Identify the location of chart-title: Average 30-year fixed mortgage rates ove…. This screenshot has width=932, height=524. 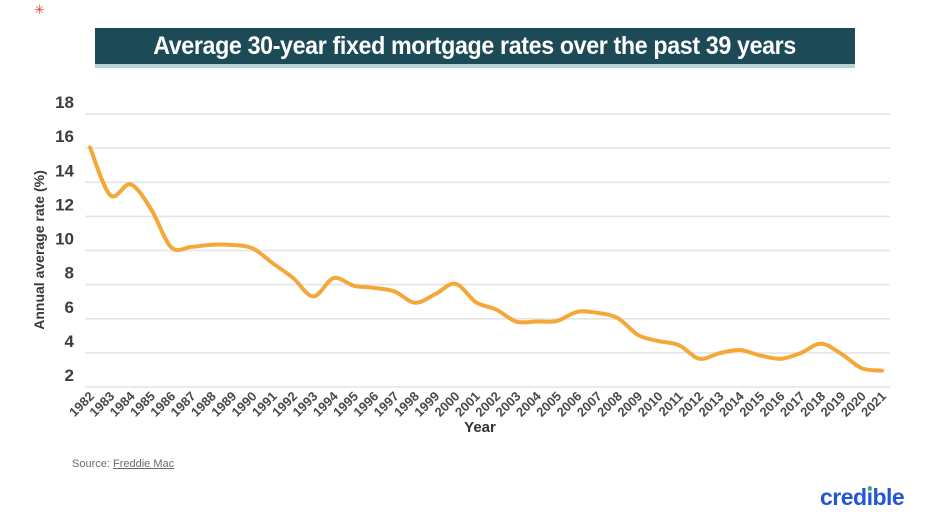
(475, 45).